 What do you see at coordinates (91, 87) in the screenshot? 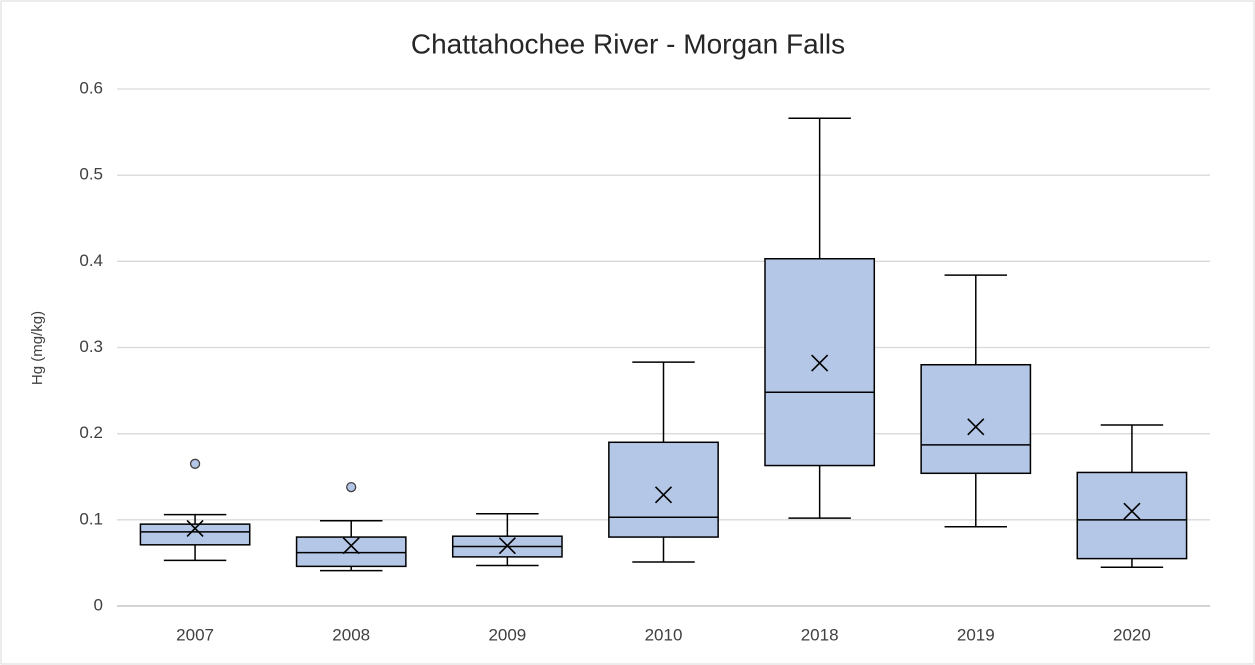
I see `y-tick-label: 0.6` at bounding box center [91, 87].